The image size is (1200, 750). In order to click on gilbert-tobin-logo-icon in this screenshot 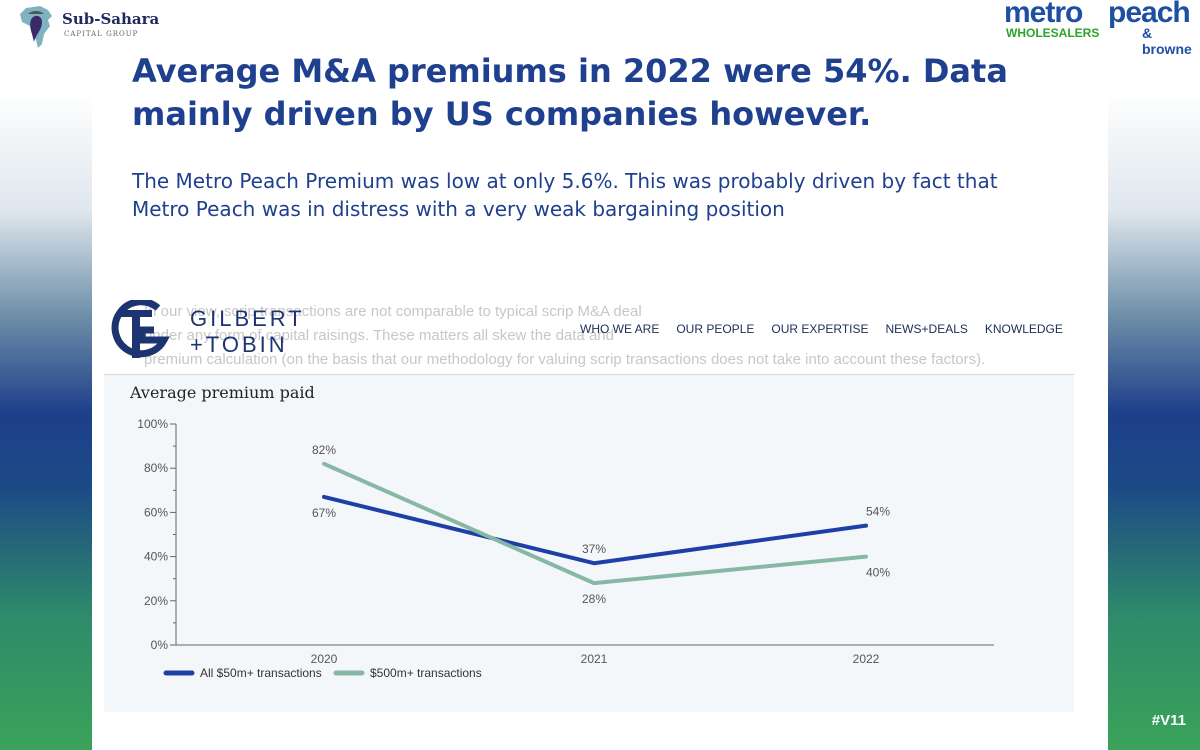, I will do `click(140, 331)`.